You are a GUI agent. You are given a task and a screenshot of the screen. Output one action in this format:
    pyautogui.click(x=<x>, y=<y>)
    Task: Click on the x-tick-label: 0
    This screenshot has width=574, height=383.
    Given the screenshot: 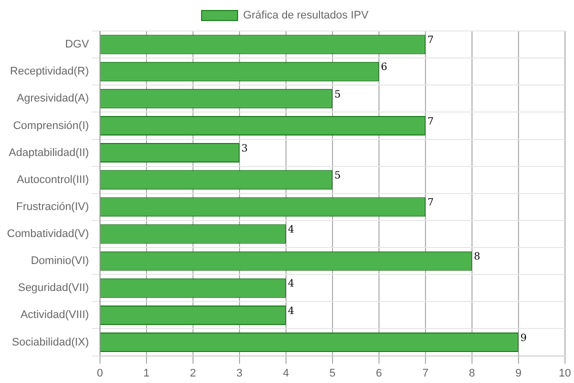 What is the action you would take?
    pyautogui.click(x=99, y=373)
    